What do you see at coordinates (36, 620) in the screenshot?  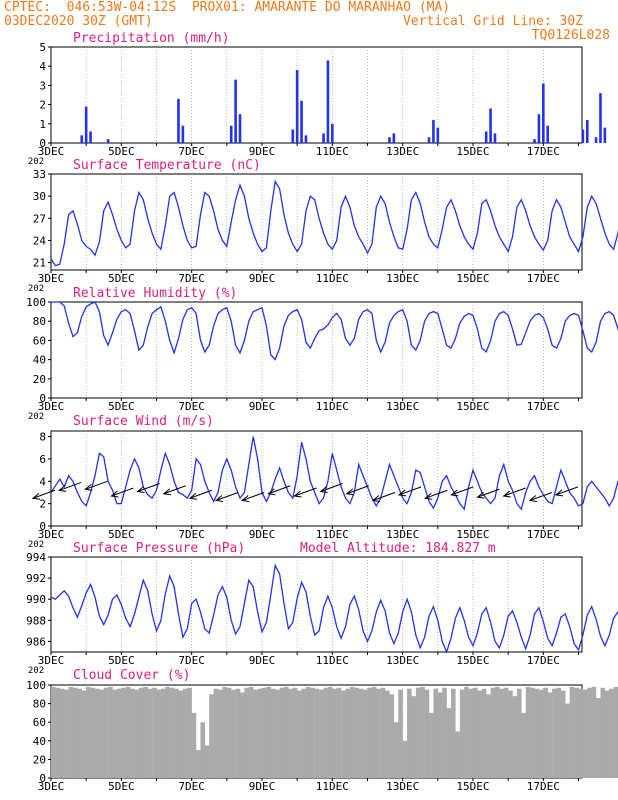 I see `y-tick-label: 988` at bounding box center [36, 620].